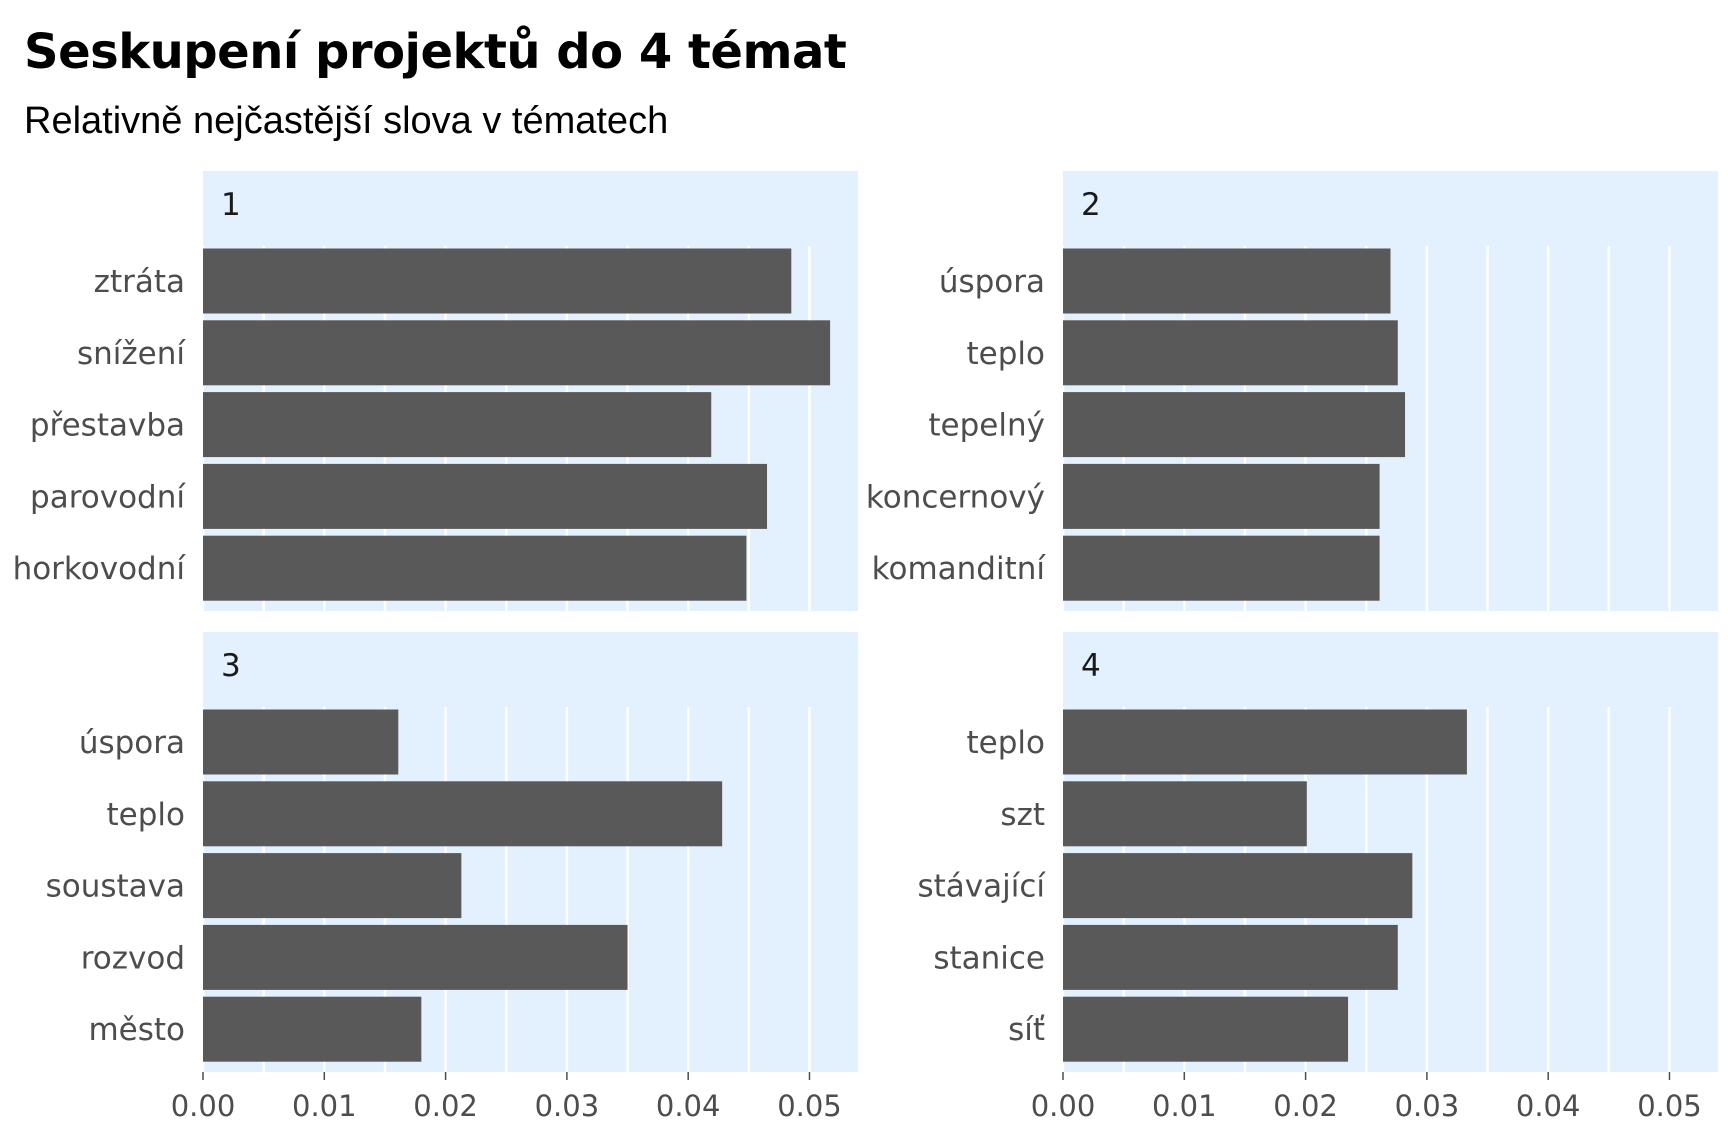 Image resolution: width=1728 pixels, height=1140 pixels. Describe the element at coordinates (1091, 205) in the screenshot. I see `facet-label-2: 2` at that location.